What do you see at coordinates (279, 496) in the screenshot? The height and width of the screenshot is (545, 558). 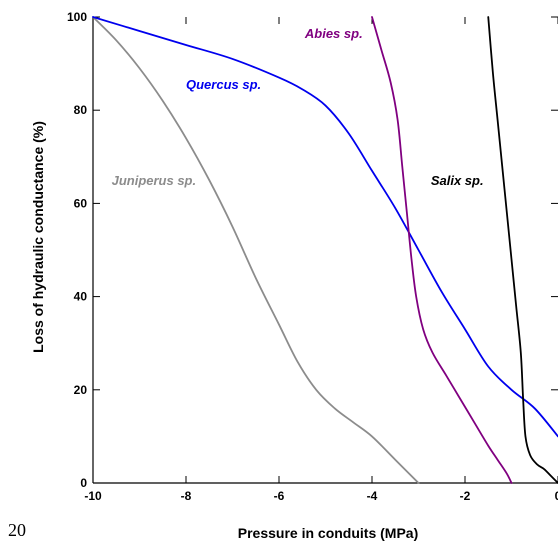 I see `x-tick-label: -6` at bounding box center [279, 496].